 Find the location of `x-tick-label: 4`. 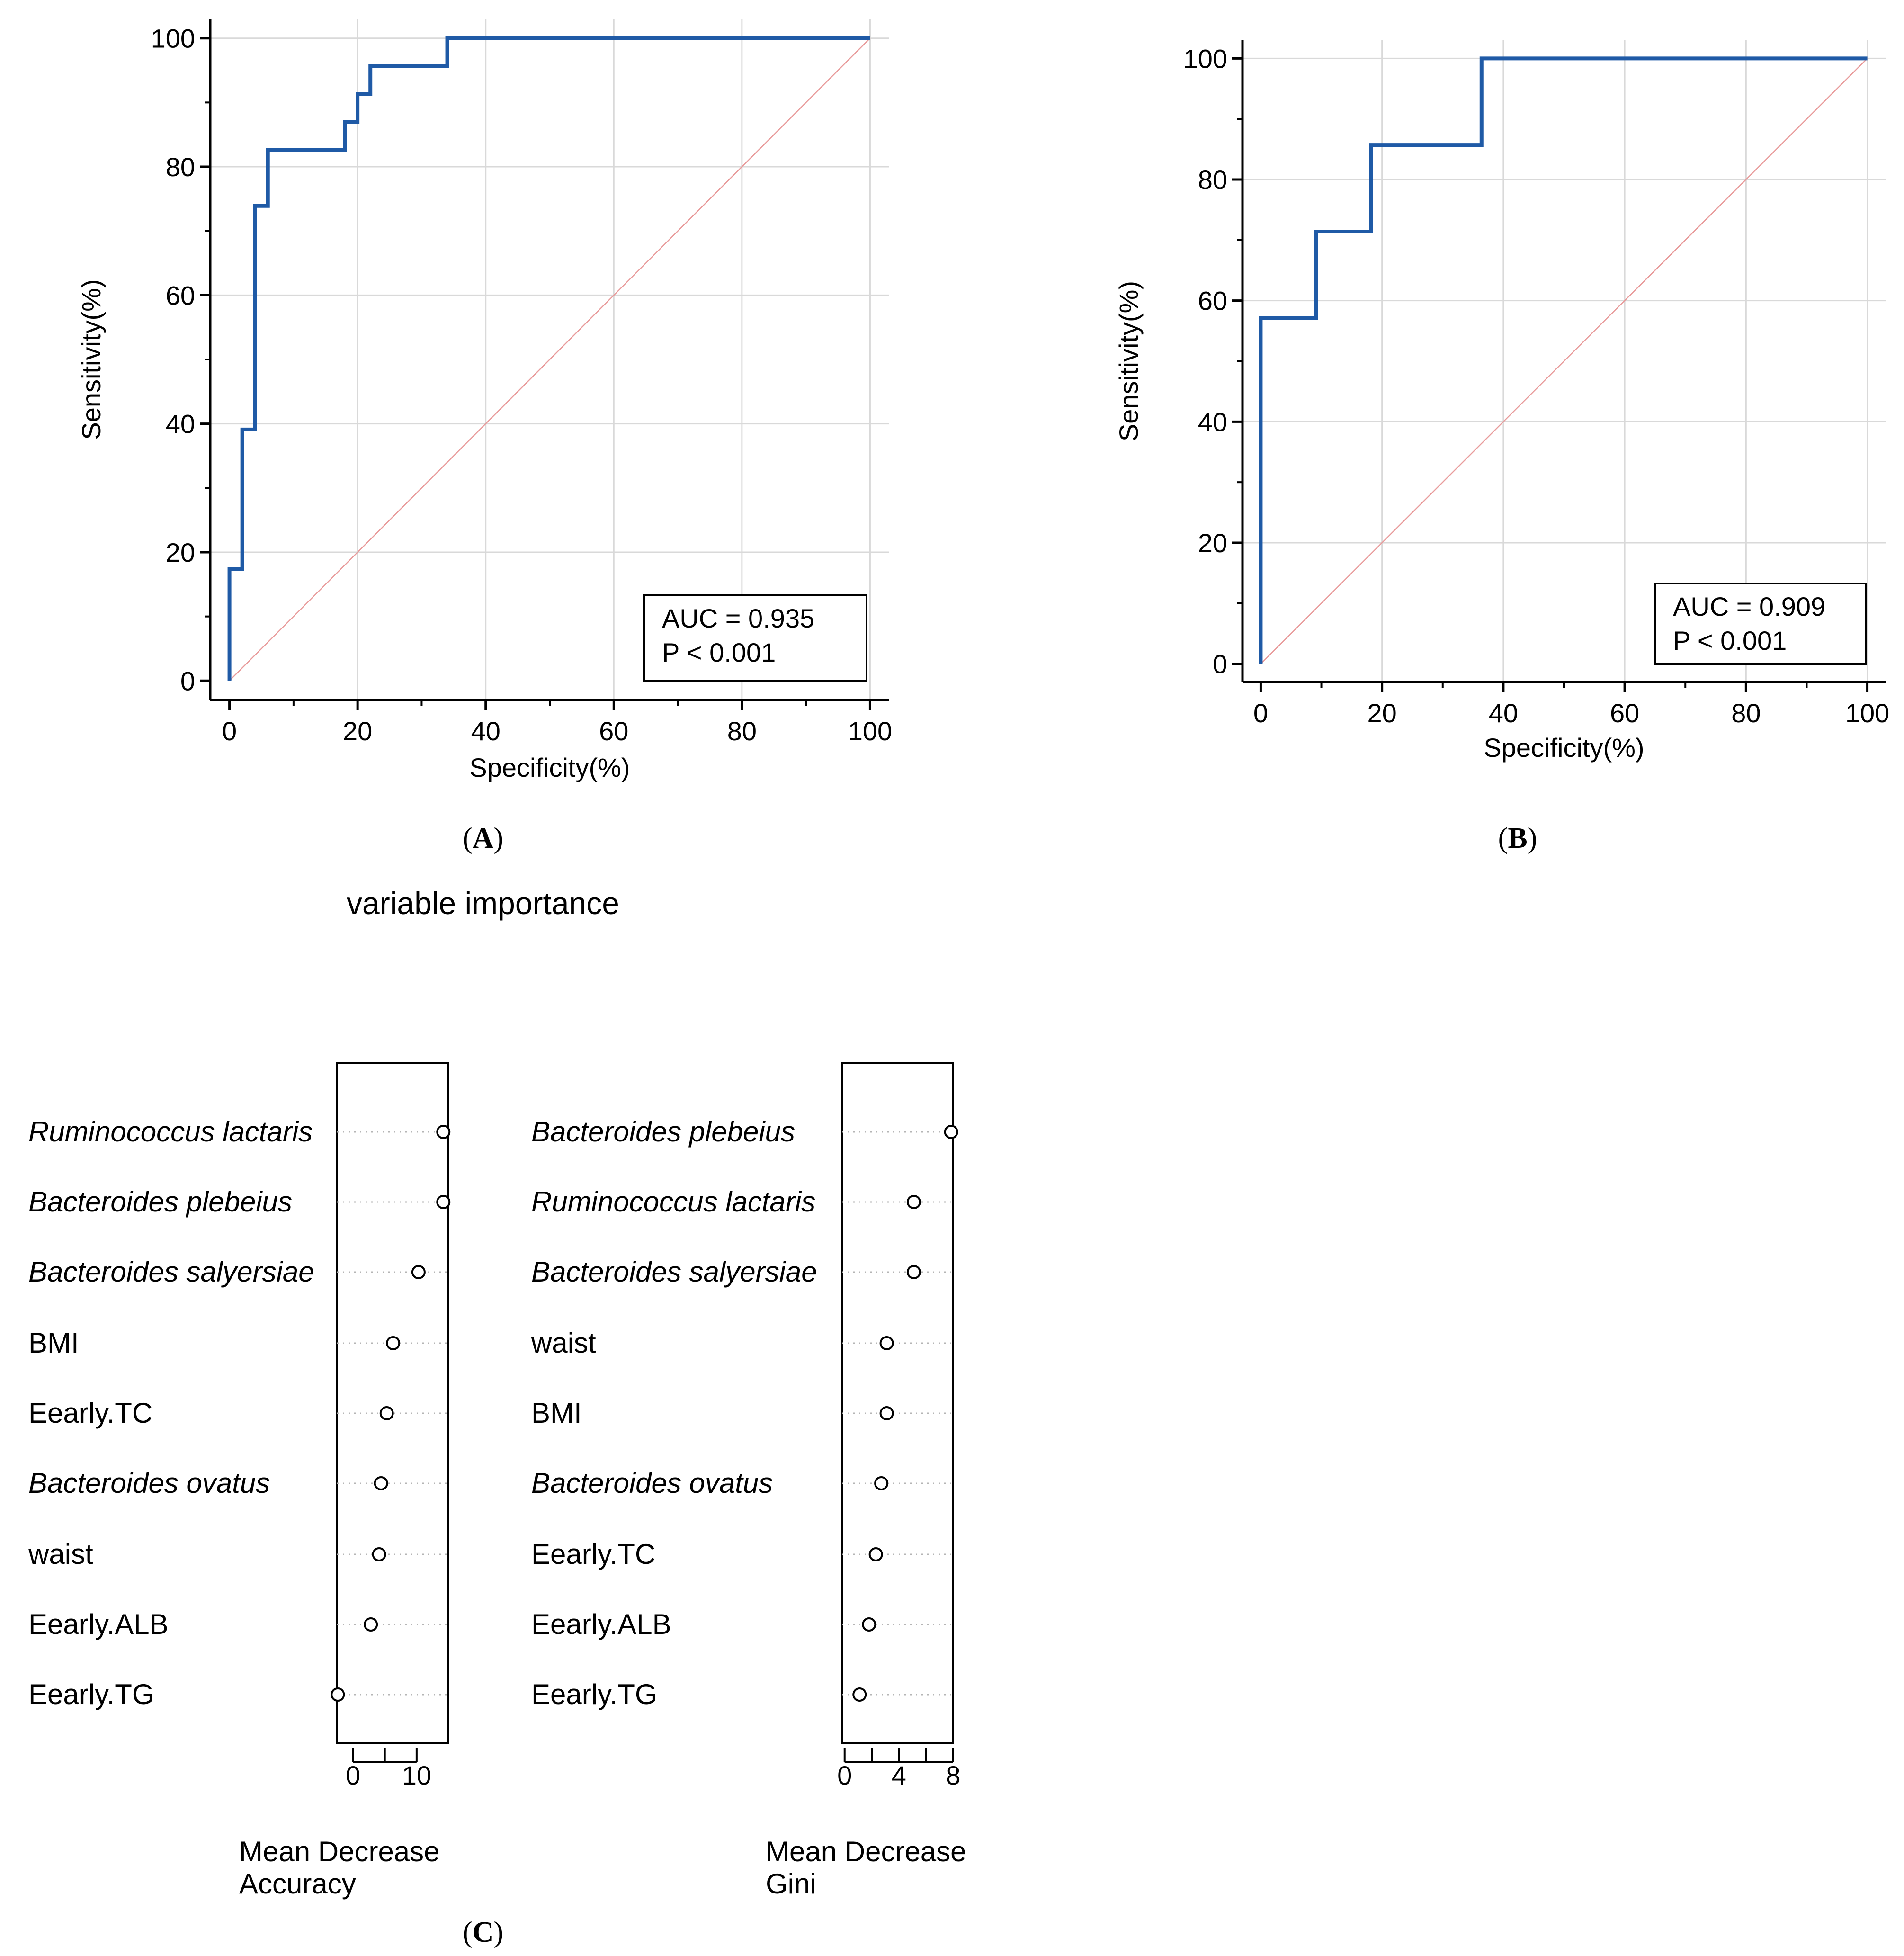

x-tick-label: 4 is located at coordinates (899, 1775).